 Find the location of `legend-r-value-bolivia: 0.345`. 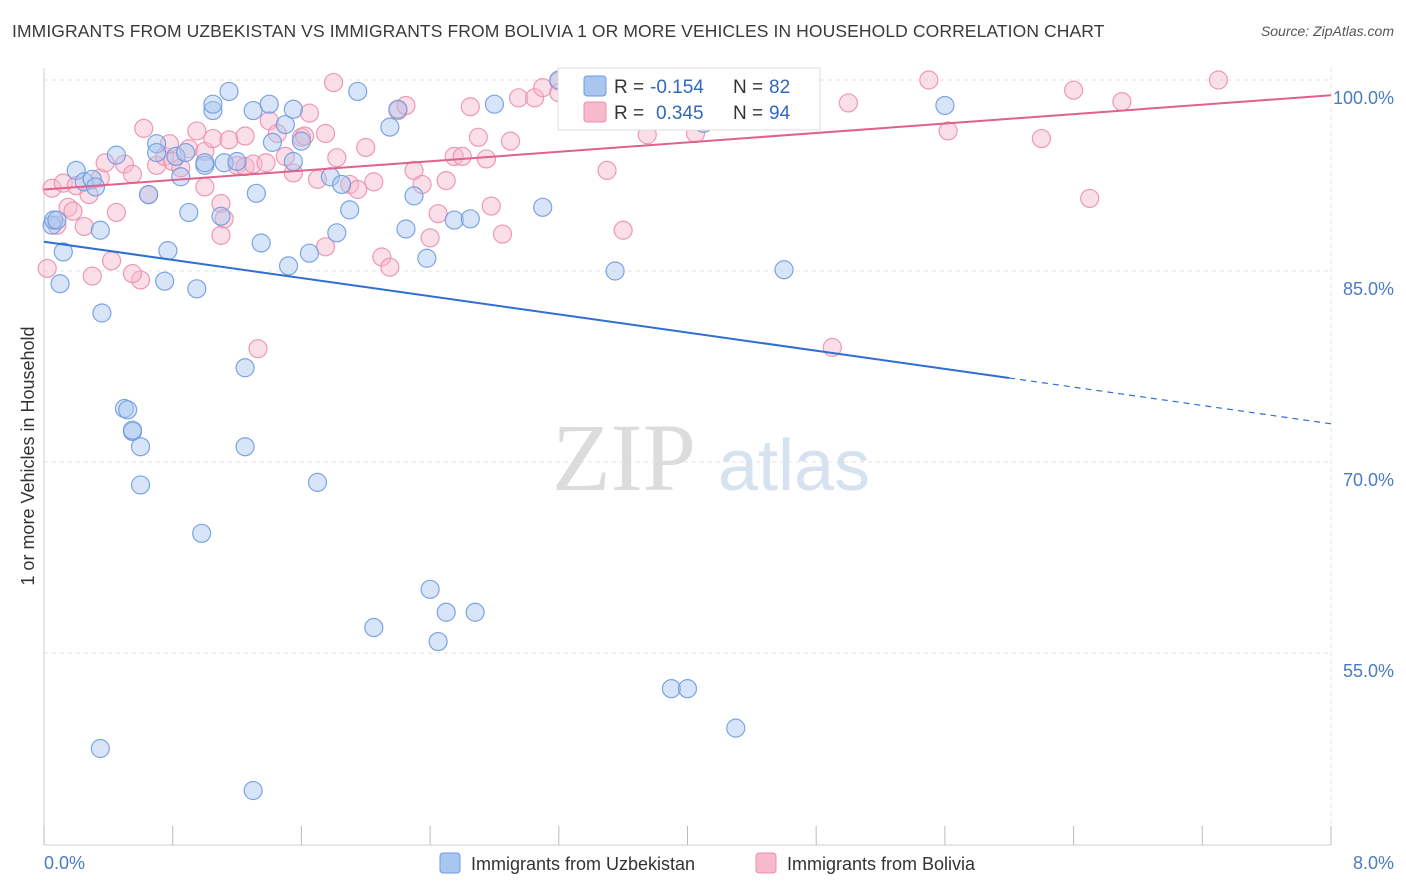

legend-r-value-bolivia: 0.345 is located at coordinates (680, 113).